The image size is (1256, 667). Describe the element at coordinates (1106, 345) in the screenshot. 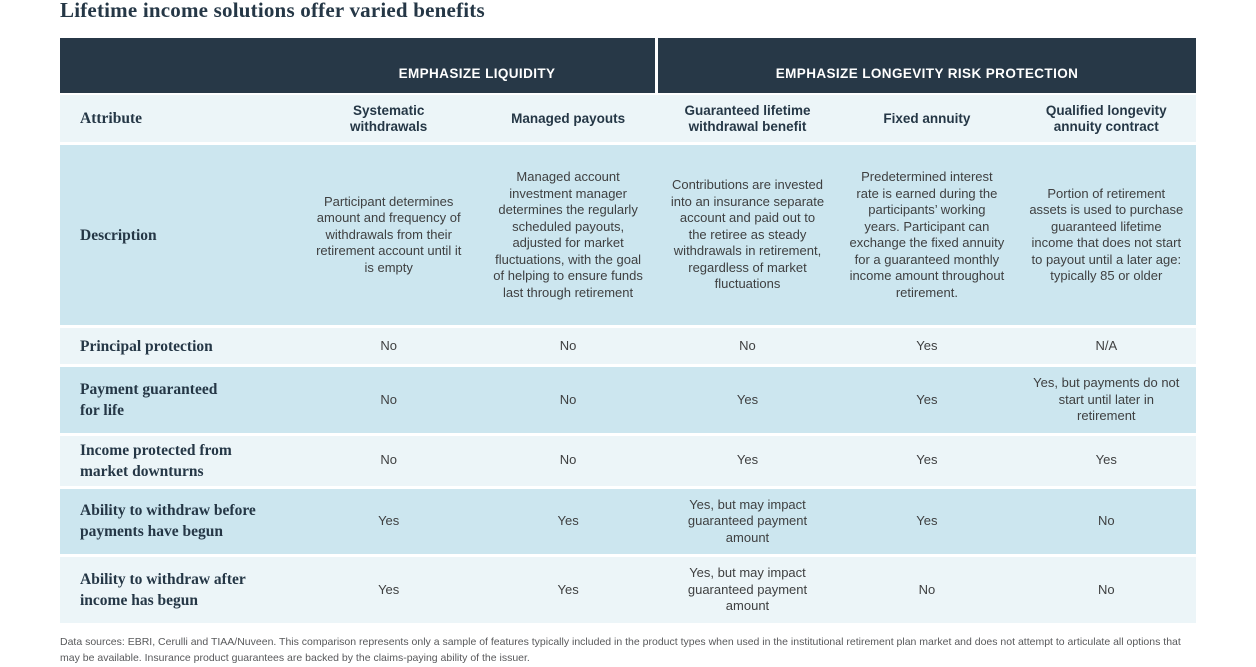

I see `table-cell: N/A` at that location.